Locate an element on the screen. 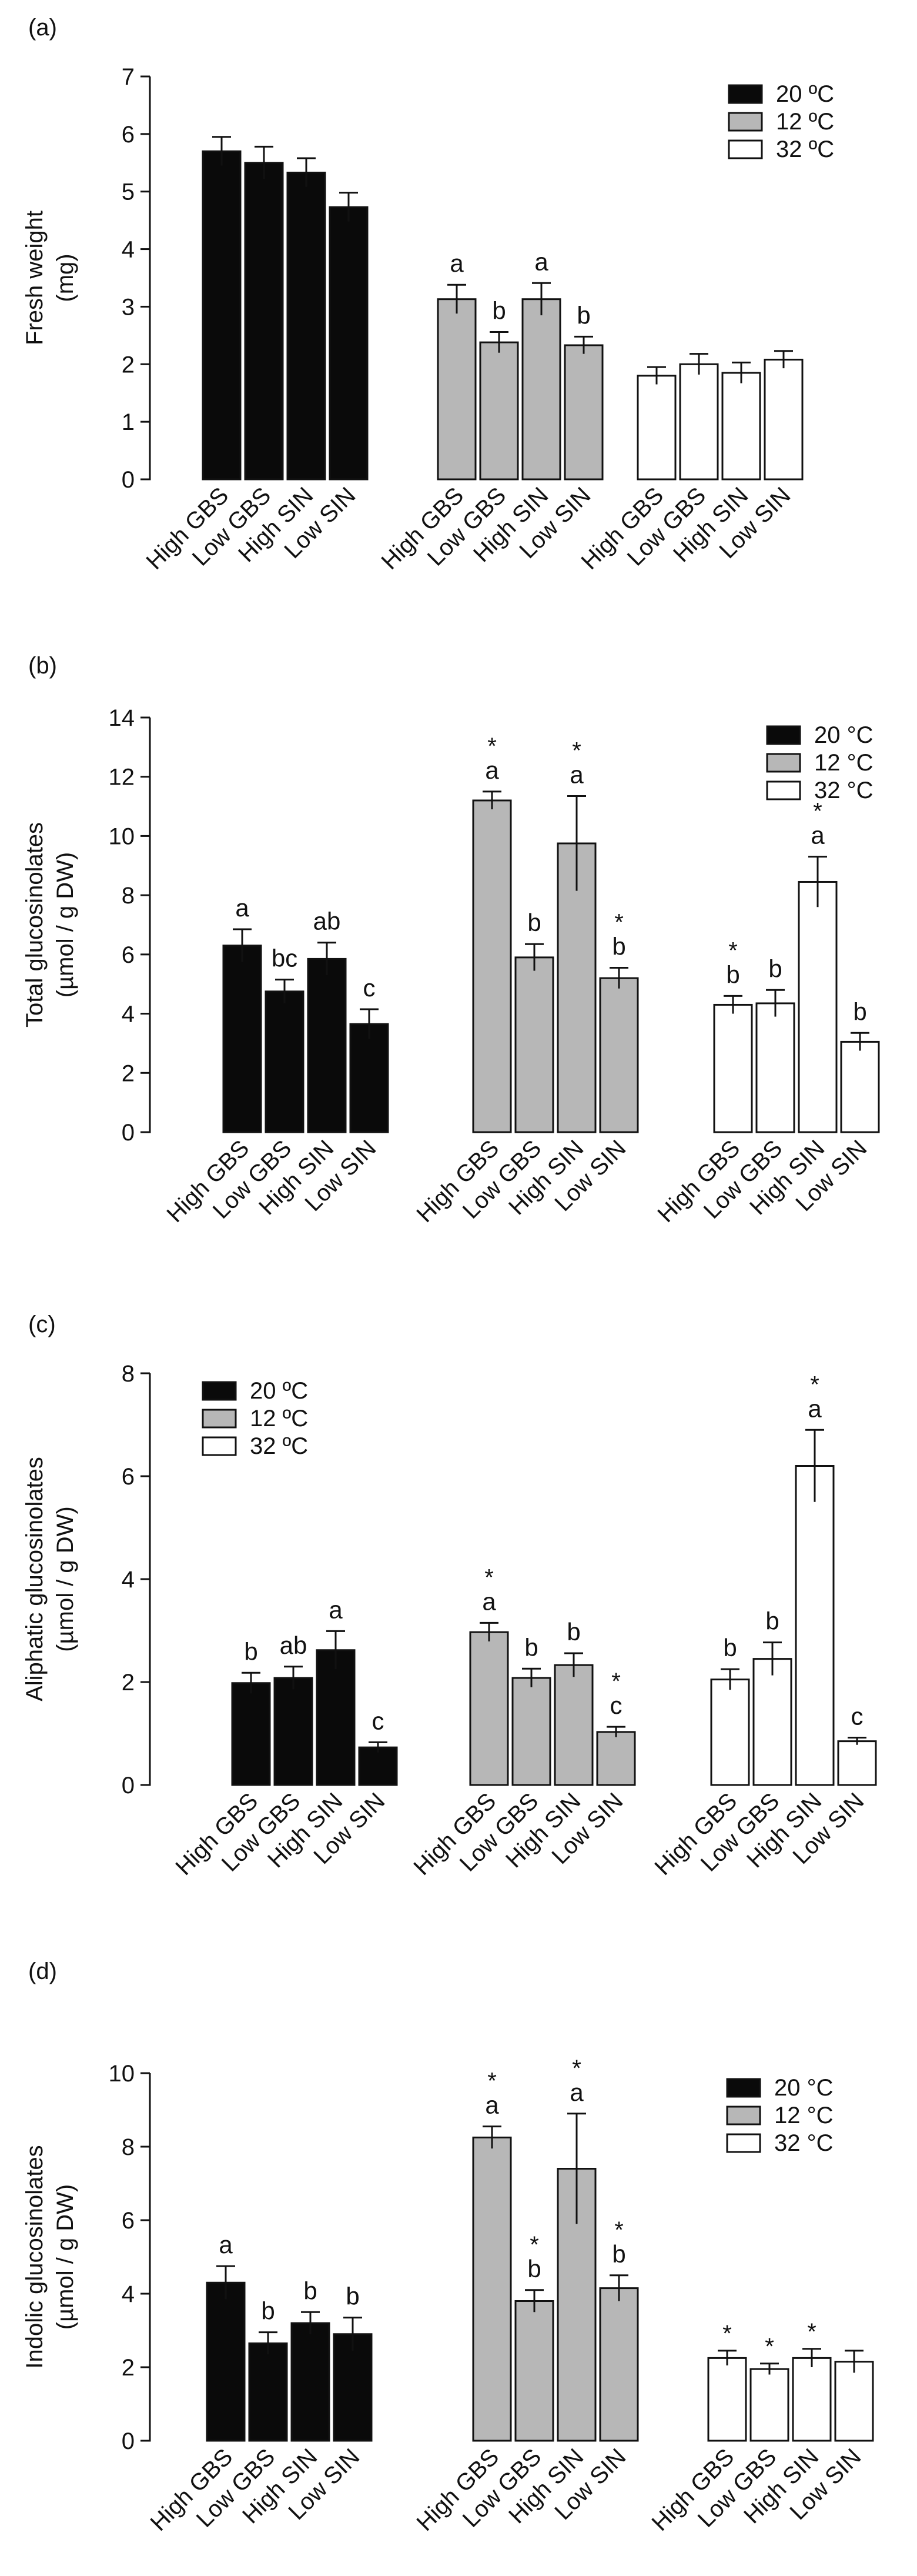 The image size is (917, 2576). legend-label: 12 ºC is located at coordinates (805, 122).